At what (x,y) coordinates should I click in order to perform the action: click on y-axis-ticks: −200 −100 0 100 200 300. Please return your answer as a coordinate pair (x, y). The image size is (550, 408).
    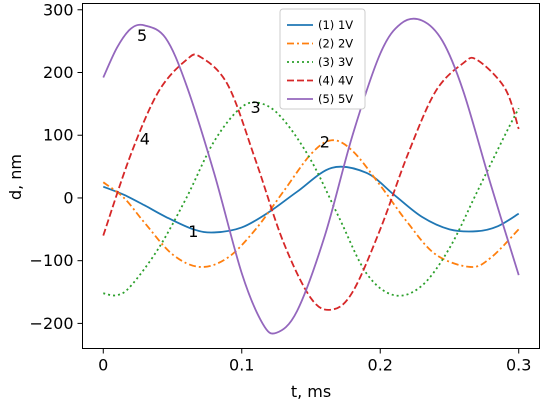
    Looking at the image, I should click on (56, 166).